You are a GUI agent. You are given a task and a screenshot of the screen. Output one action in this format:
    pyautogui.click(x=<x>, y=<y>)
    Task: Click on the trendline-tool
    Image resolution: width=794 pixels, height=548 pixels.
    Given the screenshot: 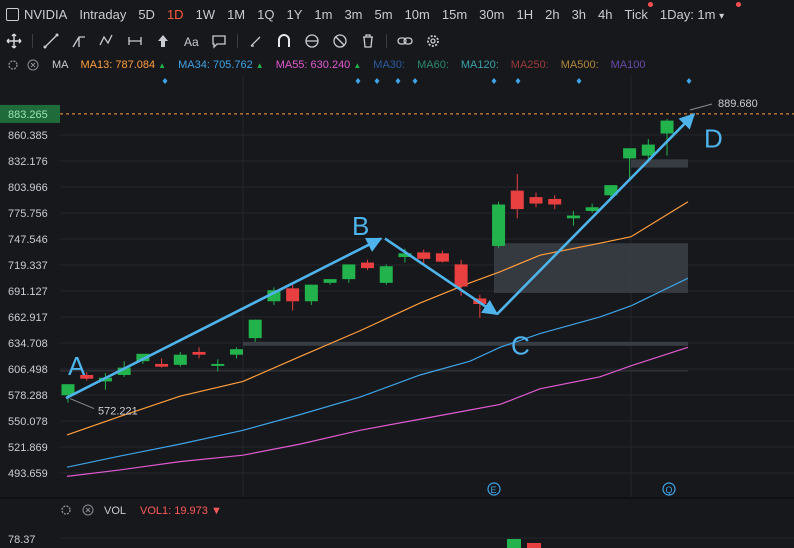 What is the action you would take?
    pyautogui.click(x=51, y=41)
    